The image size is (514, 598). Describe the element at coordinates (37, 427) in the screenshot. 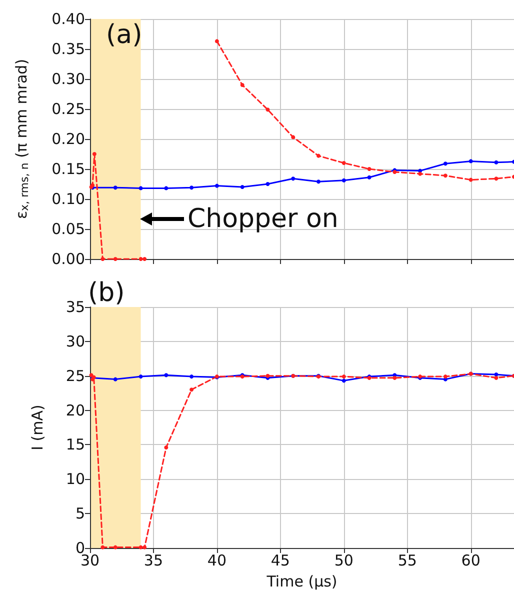

I see `y-axis-title: I (mA)` at that location.